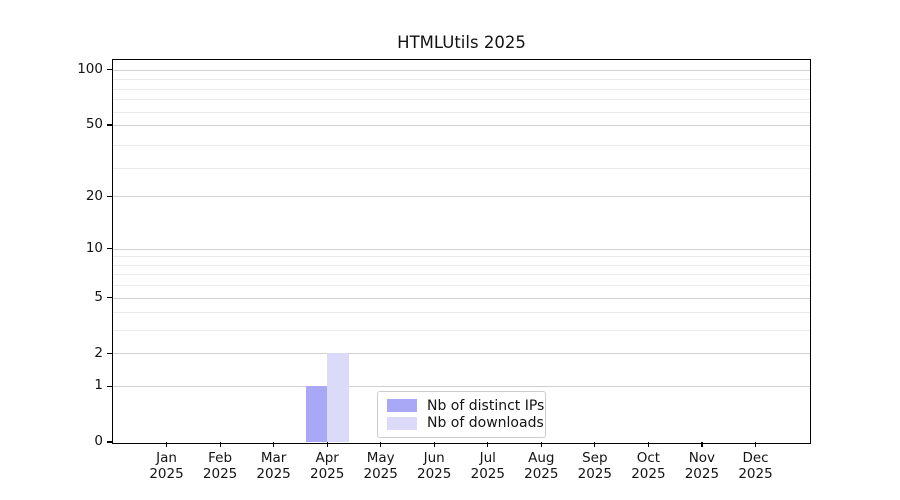 This screenshot has width=900, height=500. I want to click on bar-nb-of-downloads, so click(338, 397).